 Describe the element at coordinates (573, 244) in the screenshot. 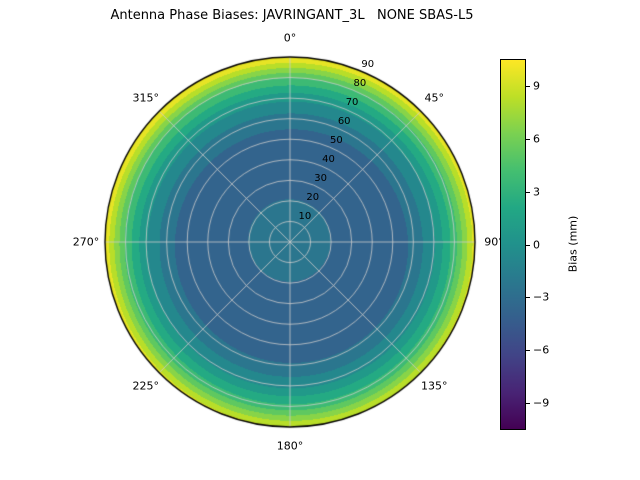

I see `colorbar-label: Bias (mm)` at that location.